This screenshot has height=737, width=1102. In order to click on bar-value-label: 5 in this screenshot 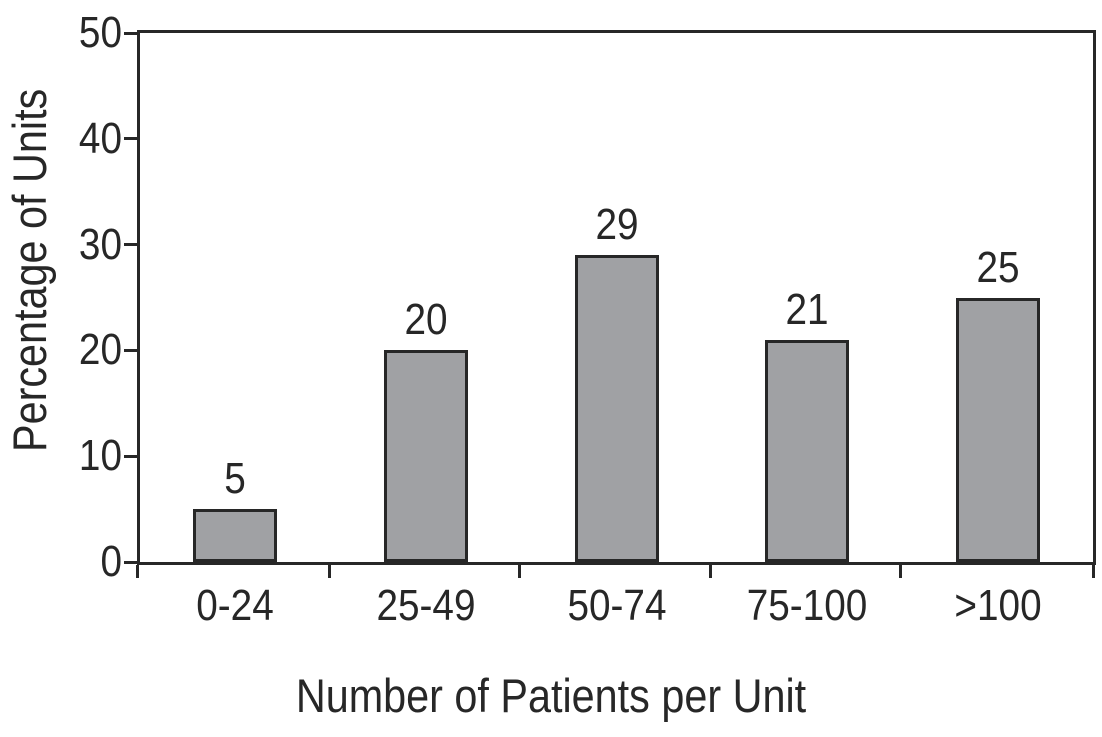, I will do `click(235, 479)`.